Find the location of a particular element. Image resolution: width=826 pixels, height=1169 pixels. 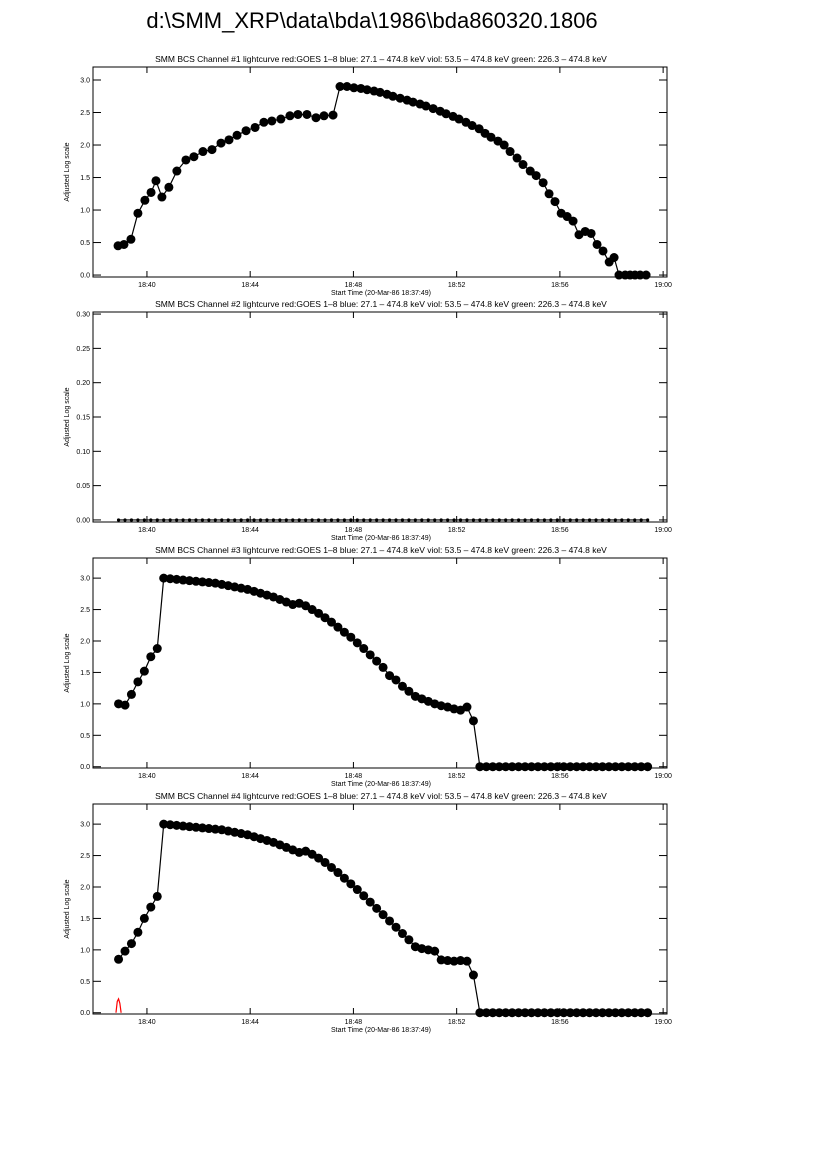

series-line is located at coordinates (118, 1005).